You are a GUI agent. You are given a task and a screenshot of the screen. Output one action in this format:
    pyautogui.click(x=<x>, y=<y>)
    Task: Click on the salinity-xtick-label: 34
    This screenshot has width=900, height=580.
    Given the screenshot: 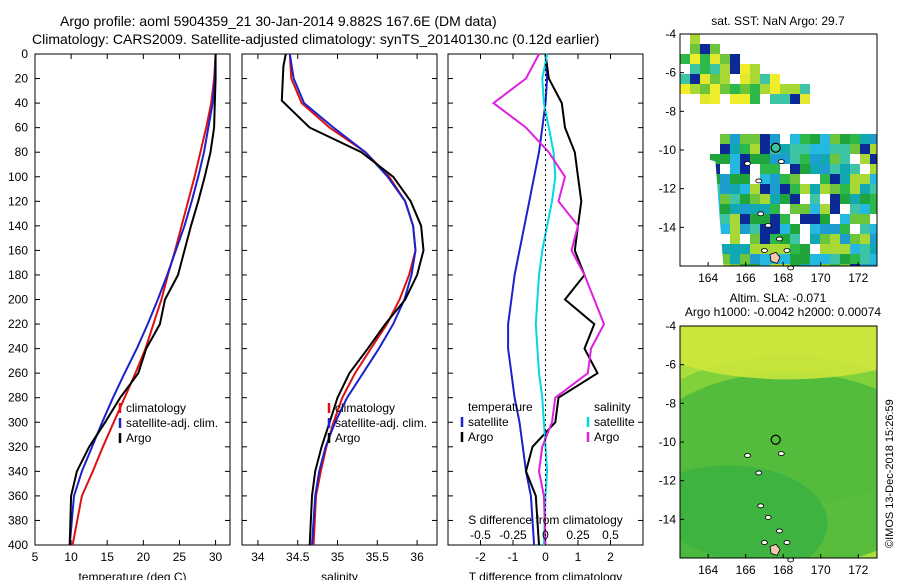 What is the action you would take?
    pyautogui.click(x=258, y=557)
    